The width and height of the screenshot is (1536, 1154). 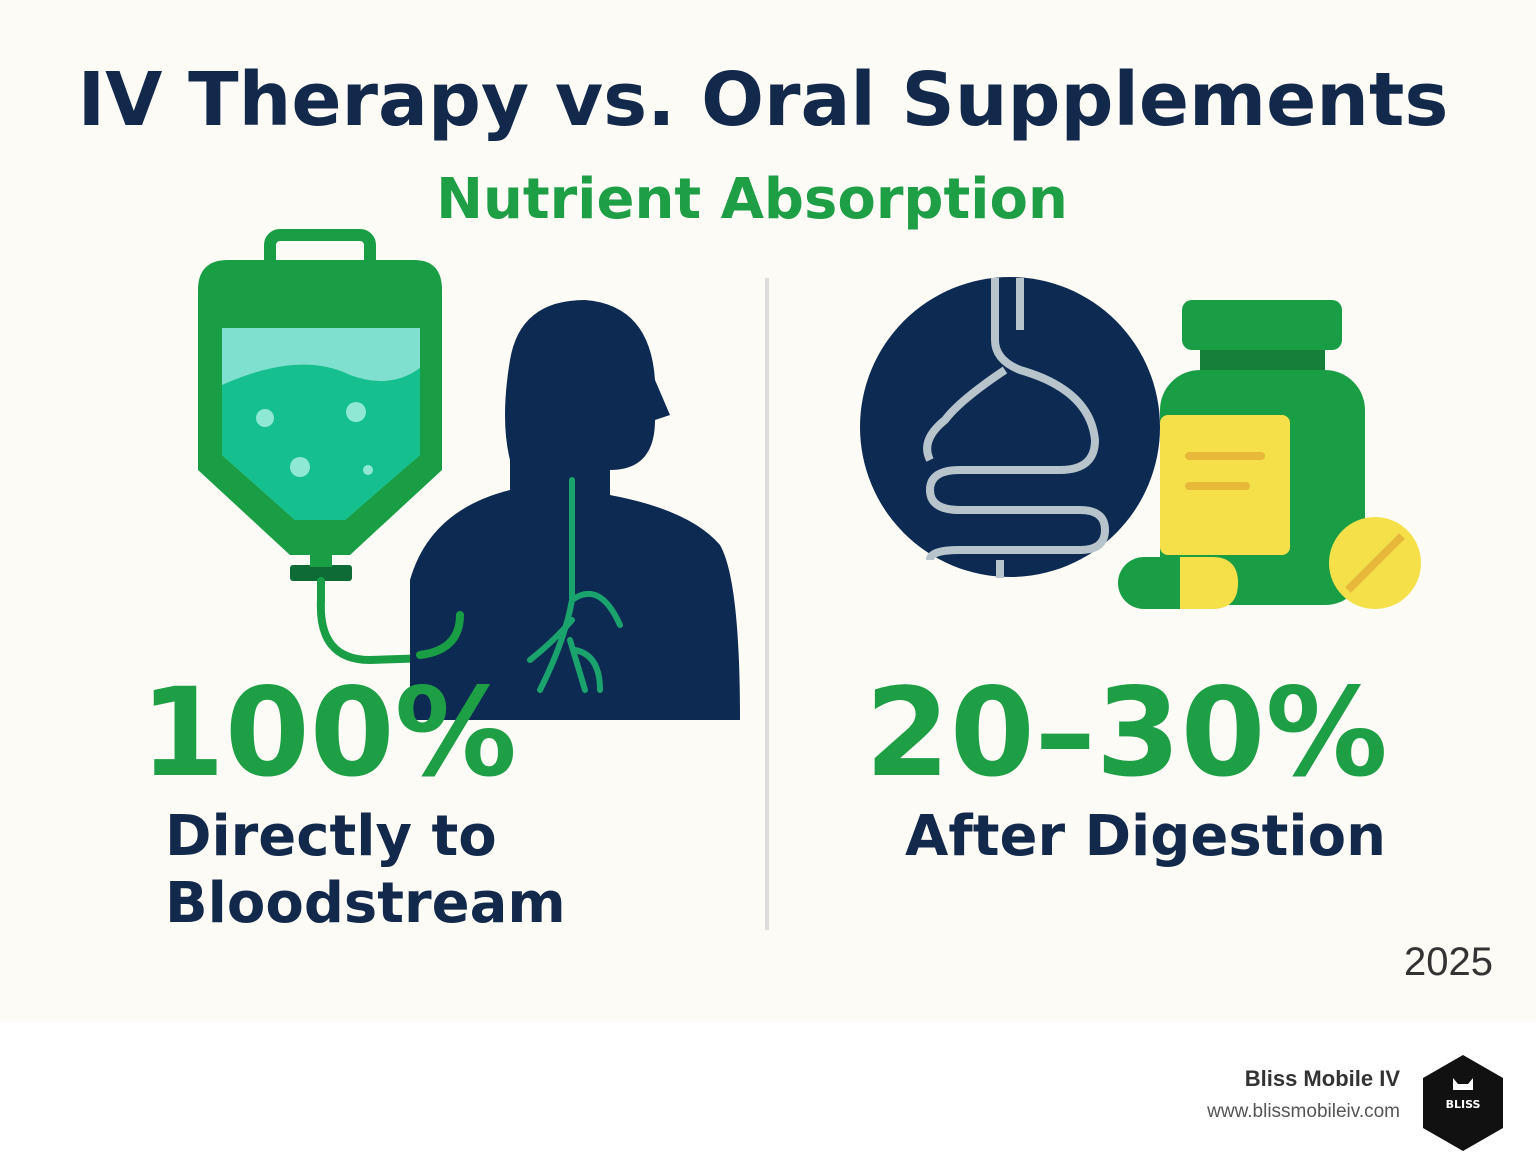 What do you see at coordinates (1145, 836) in the screenshot?
I see `right-label: After Digestion` at bounding box center [1145, 836].